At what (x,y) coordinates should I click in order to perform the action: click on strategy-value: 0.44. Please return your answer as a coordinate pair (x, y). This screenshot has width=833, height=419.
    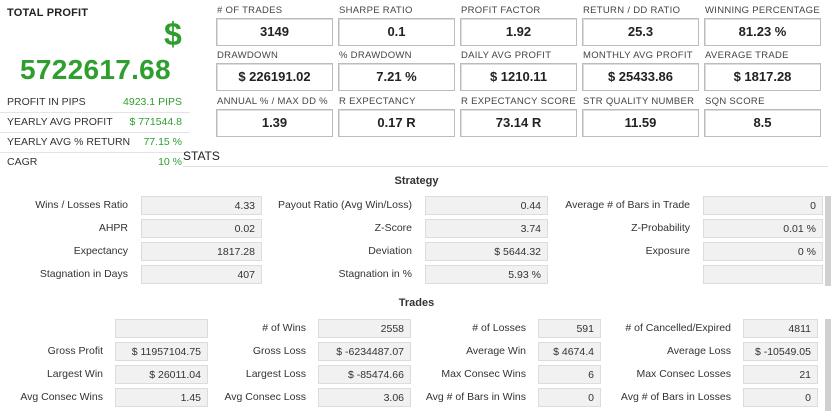
    Looking at the image, I should click on (486, 205).